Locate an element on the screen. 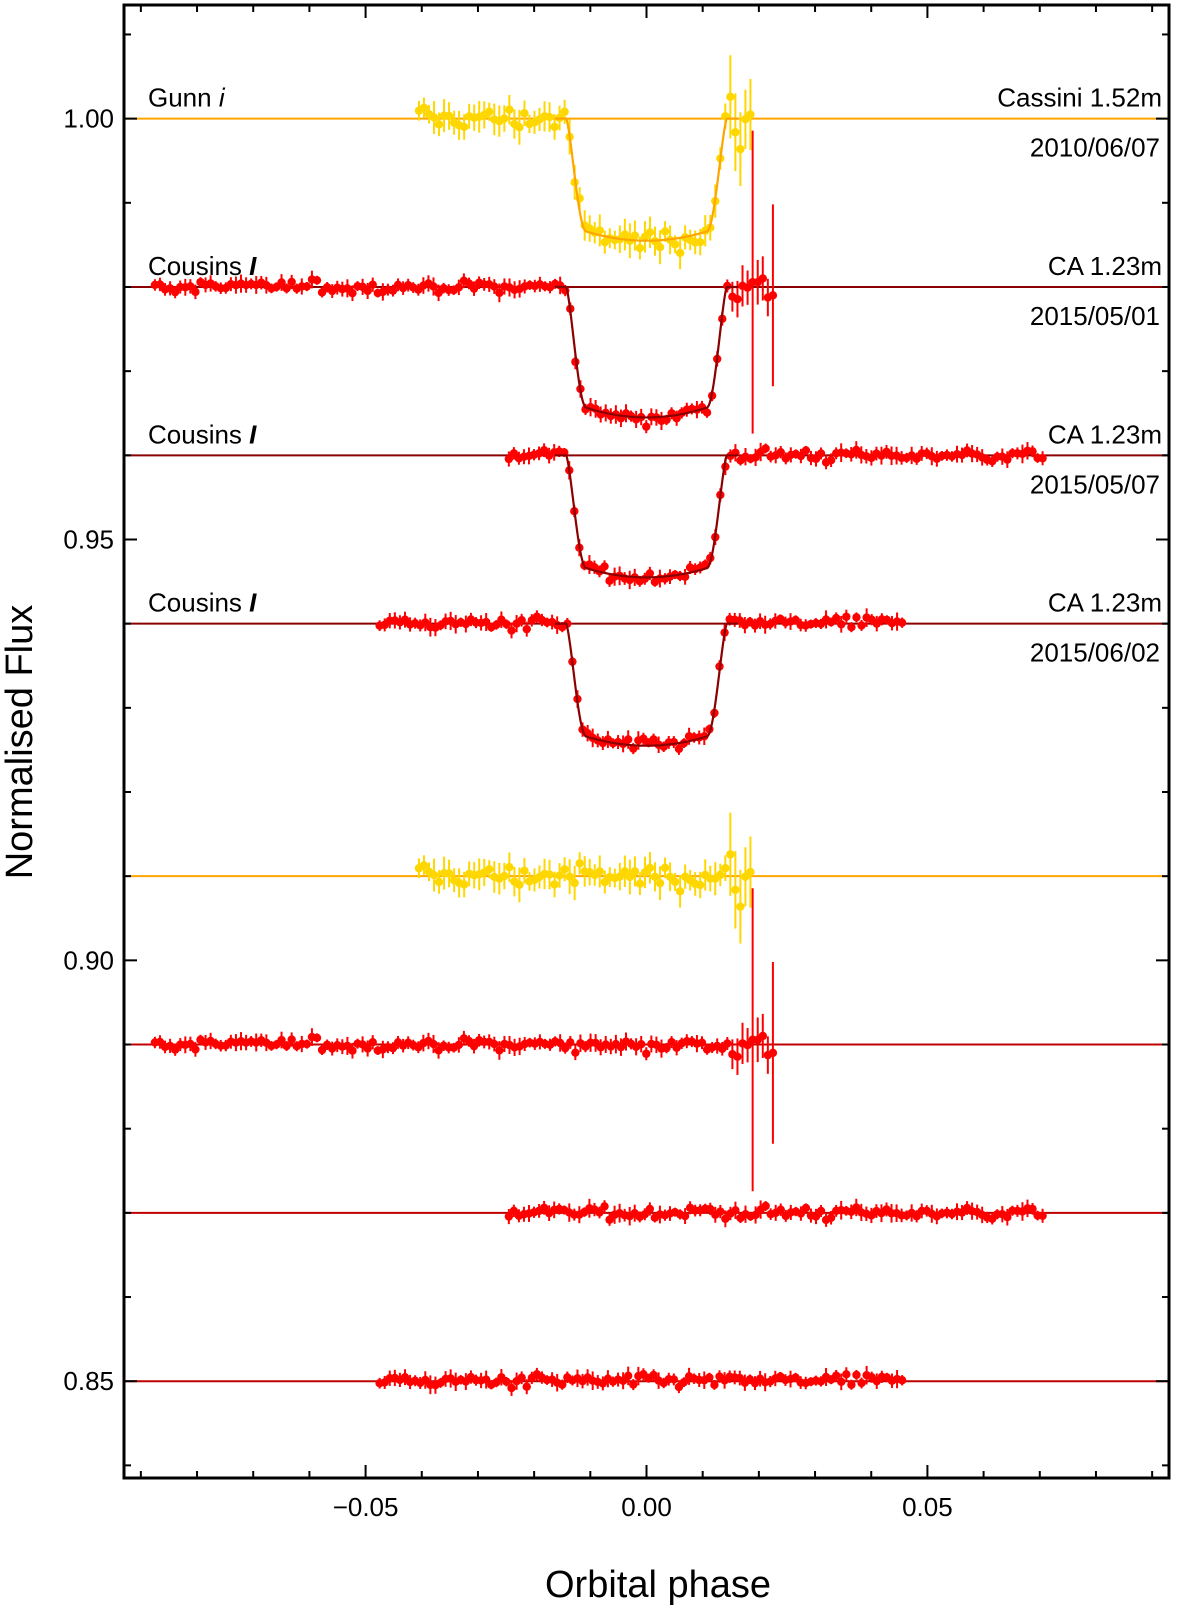 This screenshot has width=1200, height=1610. date-label: 2015/05/01 is located at coordinates (1095, 316).